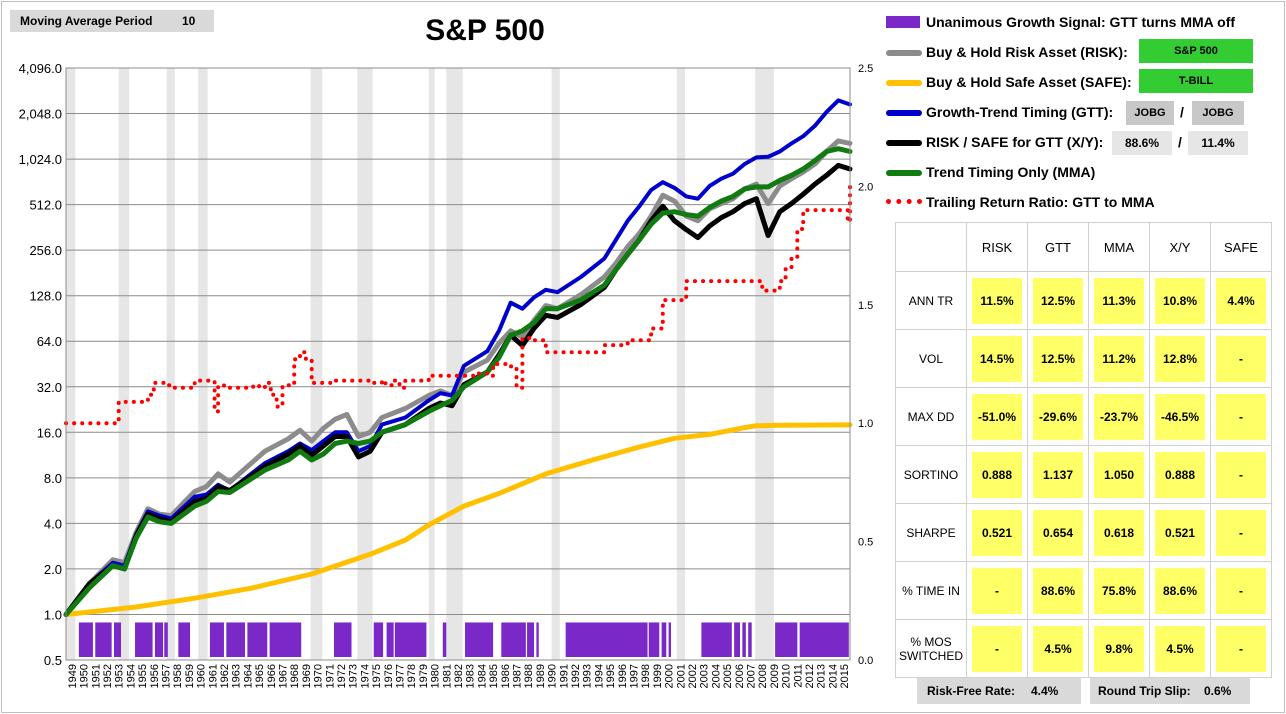 This screenshot has height=714, width=1286. I want to click on stats-value: 9.8%, so click(1119, 648).